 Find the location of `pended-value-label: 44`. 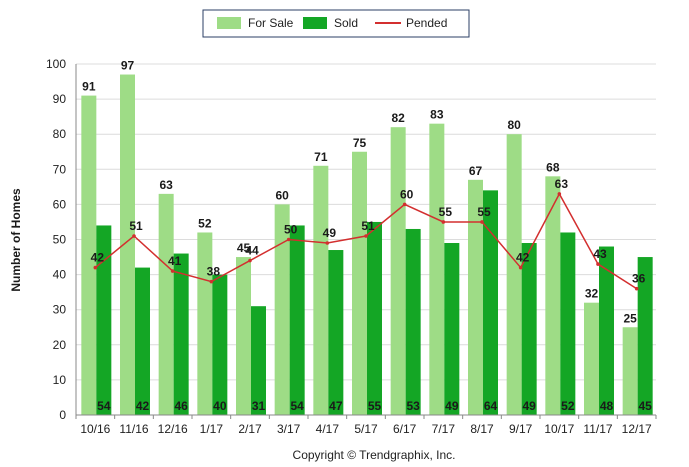

pended-value-label: 44 is located at coordinates (252, 251).